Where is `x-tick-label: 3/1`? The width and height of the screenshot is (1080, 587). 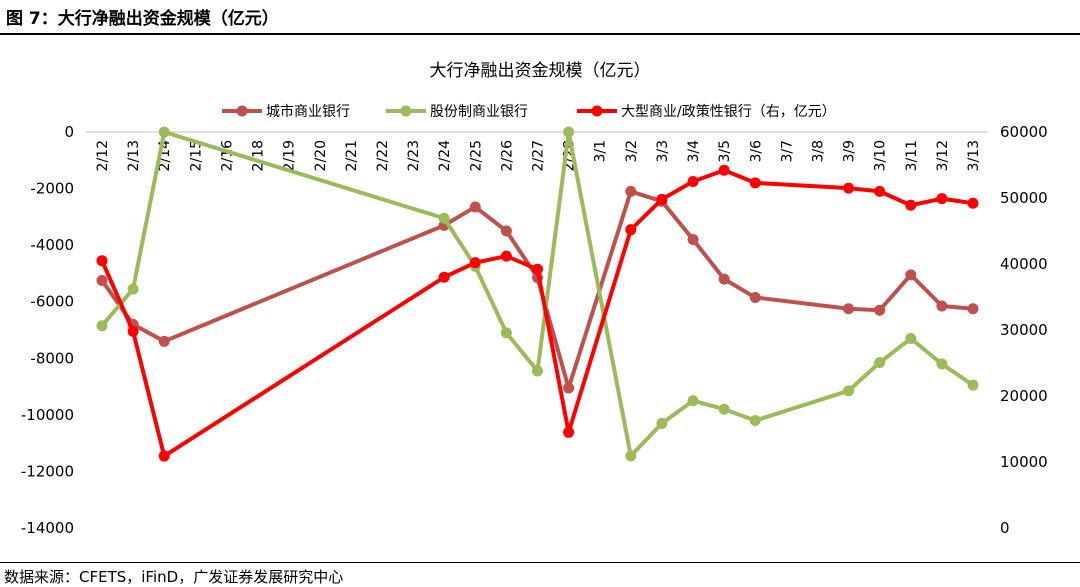 x-tick-label: 3/1 is located at coordinates (601, 151).